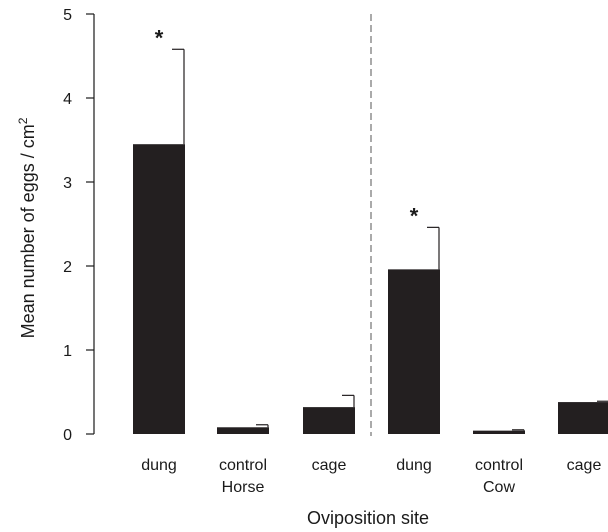  I want to click on y-tick-label: 4, so click(67, 99).